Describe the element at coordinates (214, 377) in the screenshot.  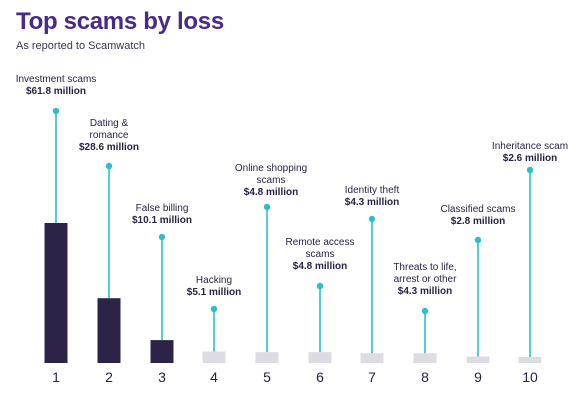
I see `x-tick-label-4: 4` at that location.